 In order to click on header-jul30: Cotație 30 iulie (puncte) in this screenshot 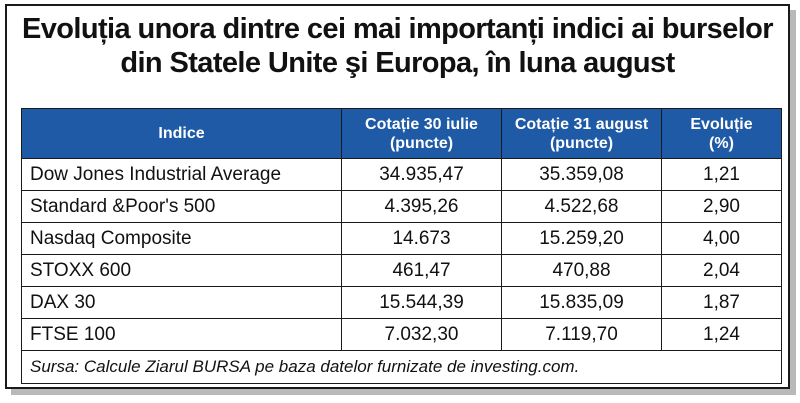, I will do `click(421, 133)`.